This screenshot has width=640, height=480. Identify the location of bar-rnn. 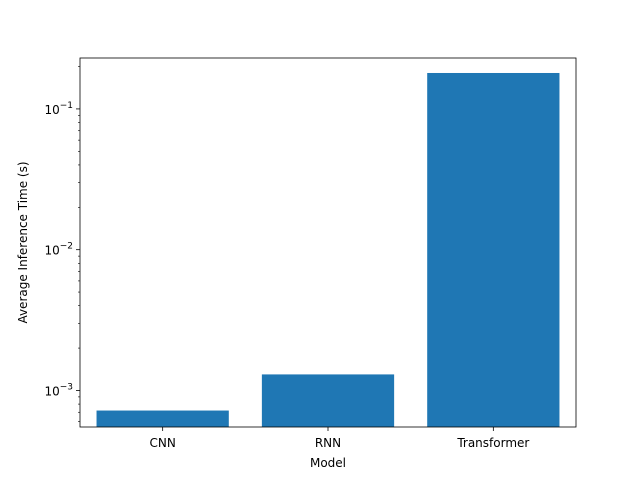
(328, 400).